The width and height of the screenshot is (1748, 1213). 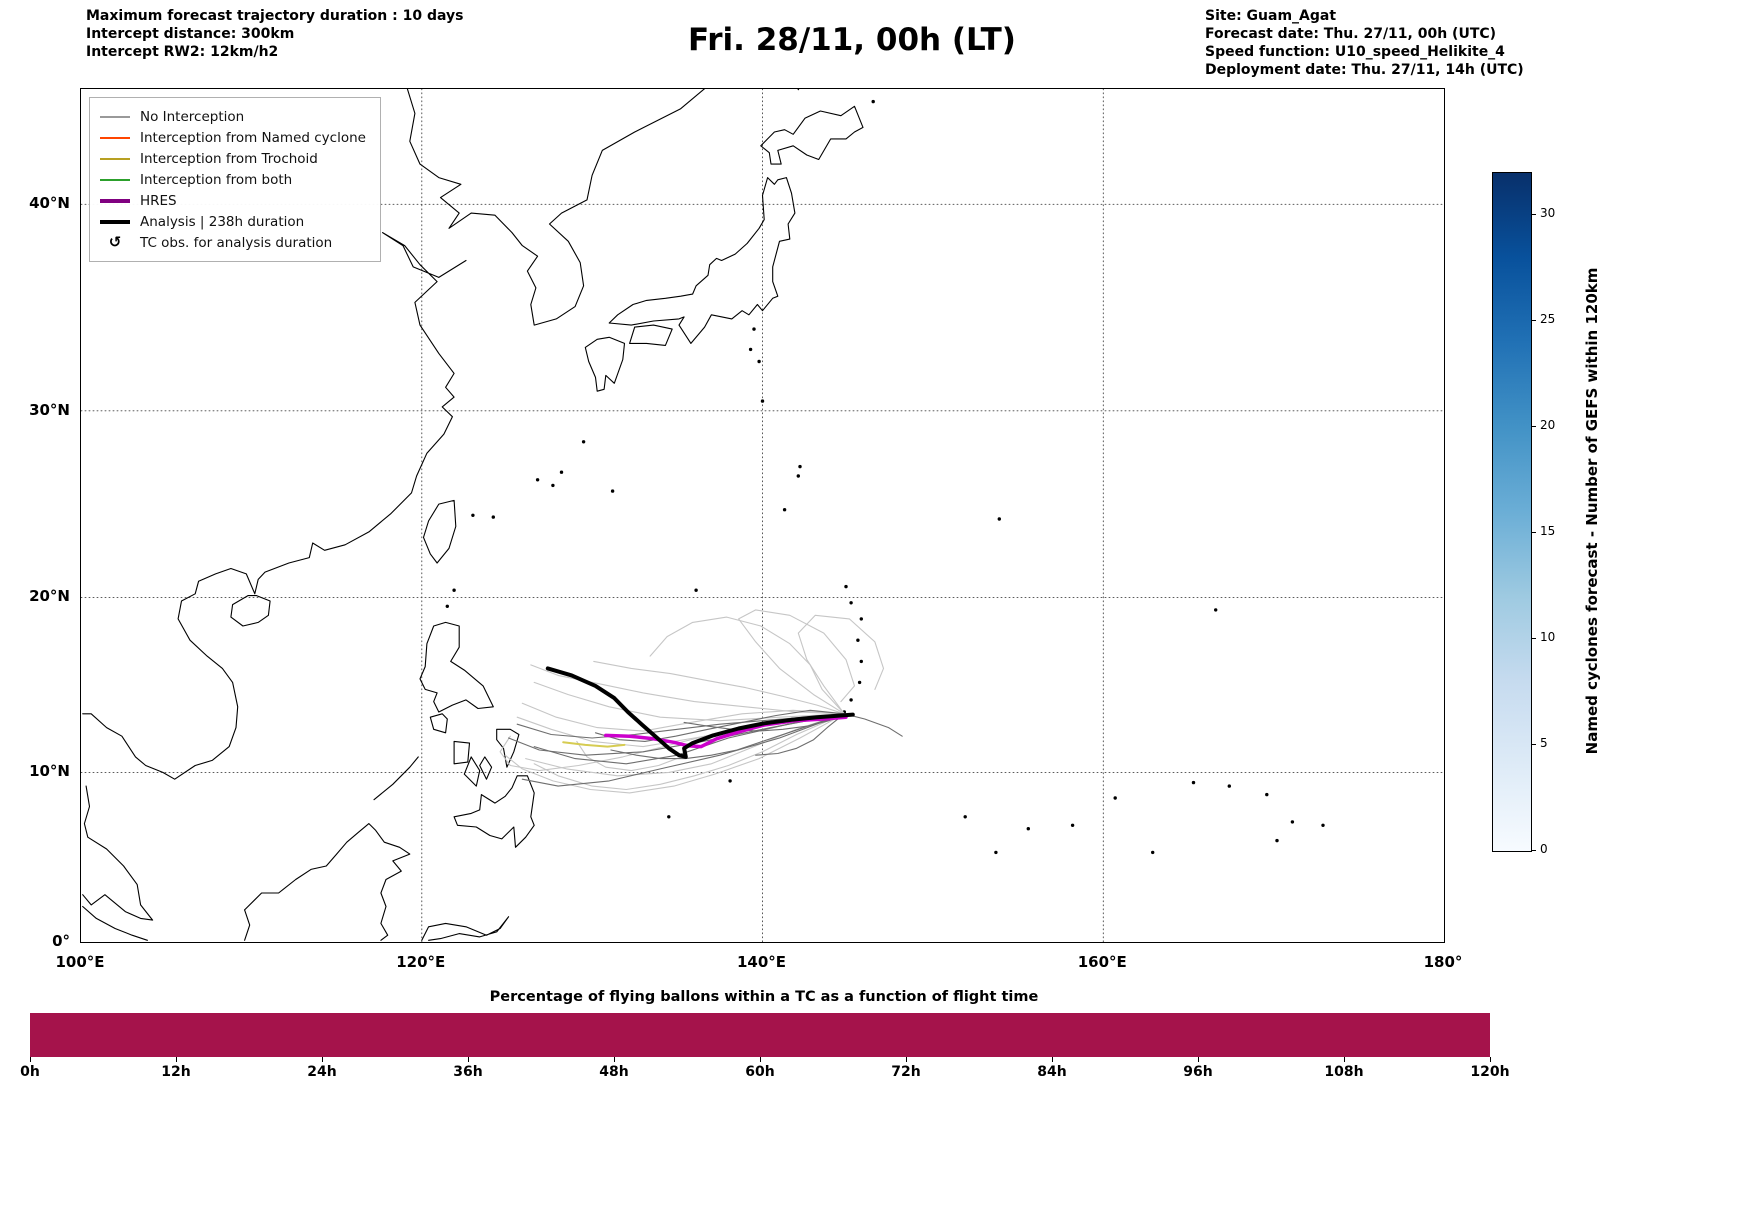 I want to click on legend-item-tc-obs: ↺ TC obs. for analysis duration, so click(x=233, y=242).